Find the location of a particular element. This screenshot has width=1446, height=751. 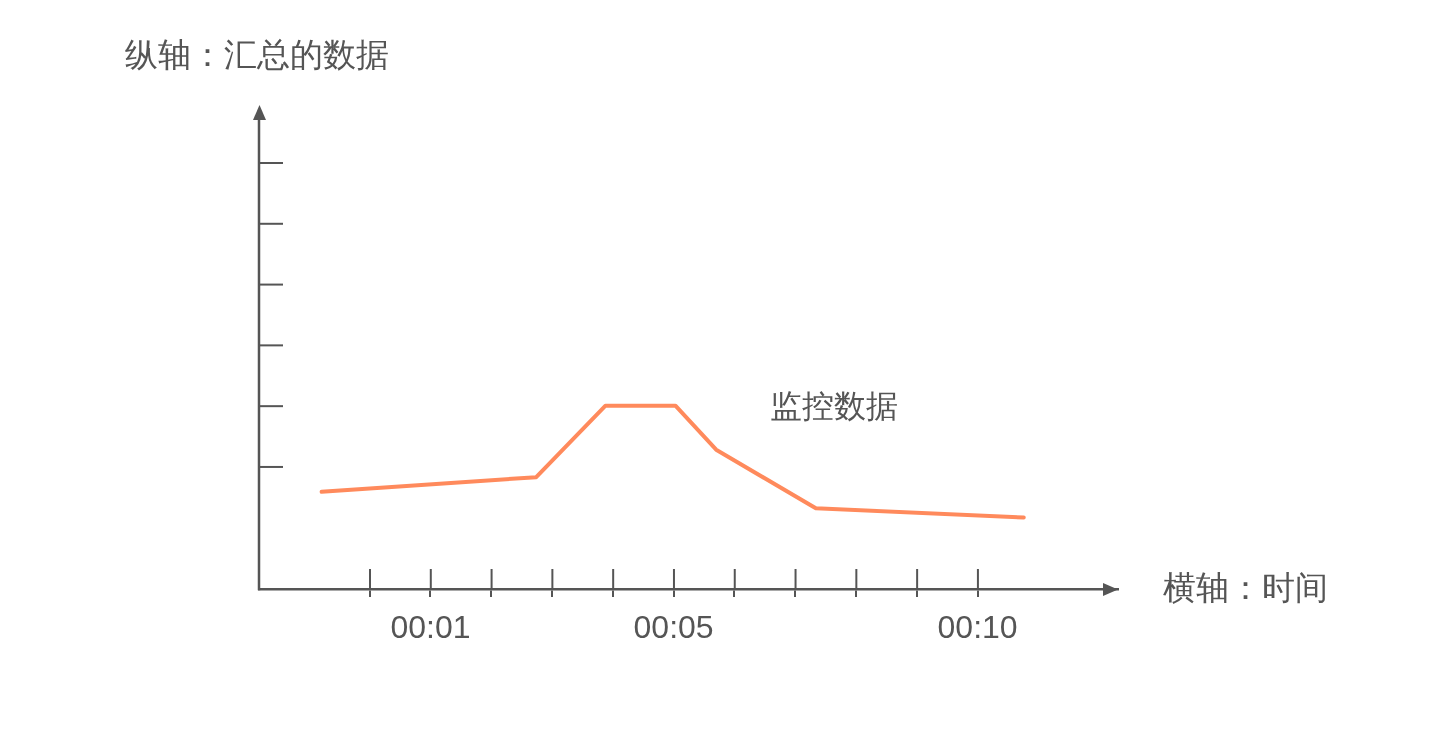

series-label: 监控数据 is located at coordinates (834, 406).